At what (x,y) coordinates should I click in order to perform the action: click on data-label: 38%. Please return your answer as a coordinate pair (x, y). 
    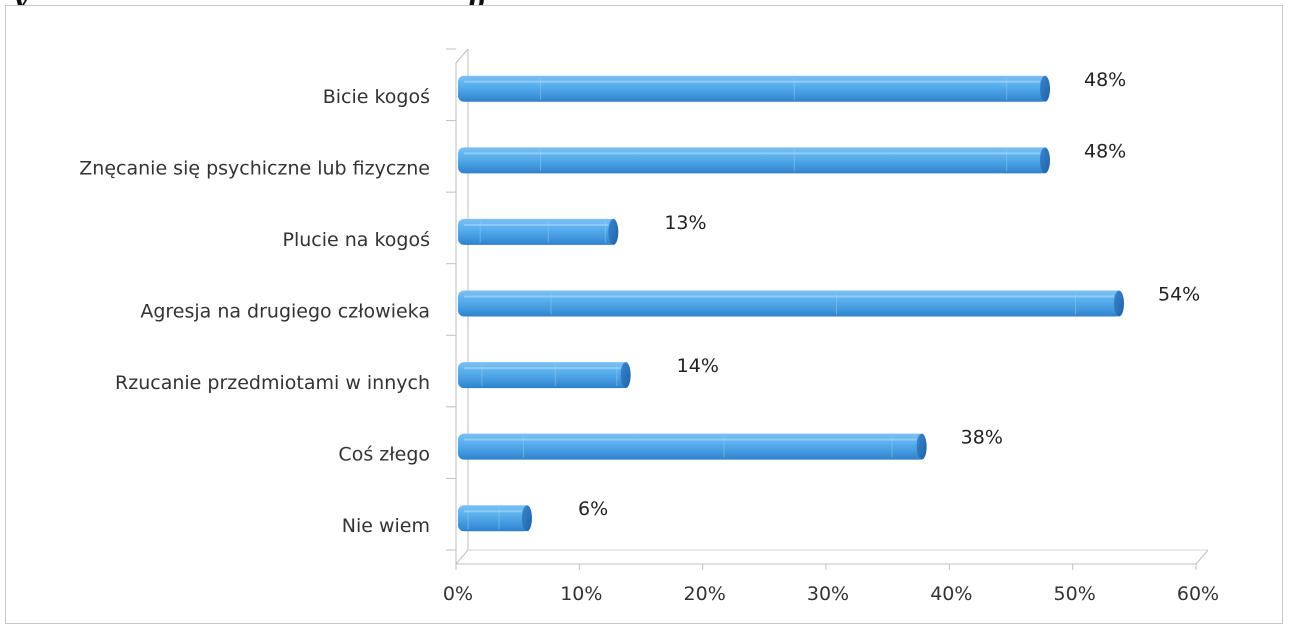
    Looking at the image, I should click on (982, 438).